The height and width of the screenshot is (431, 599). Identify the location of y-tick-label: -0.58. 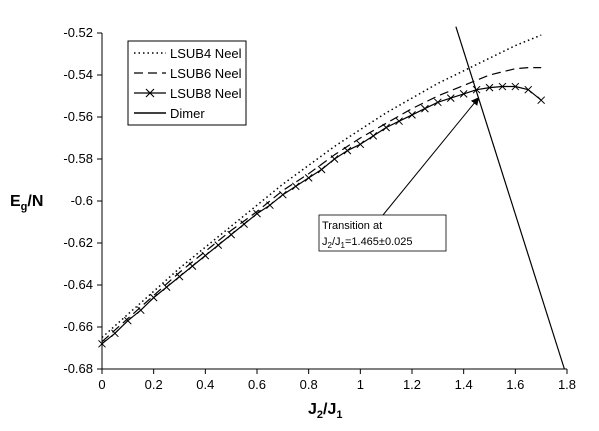
(78, 158).